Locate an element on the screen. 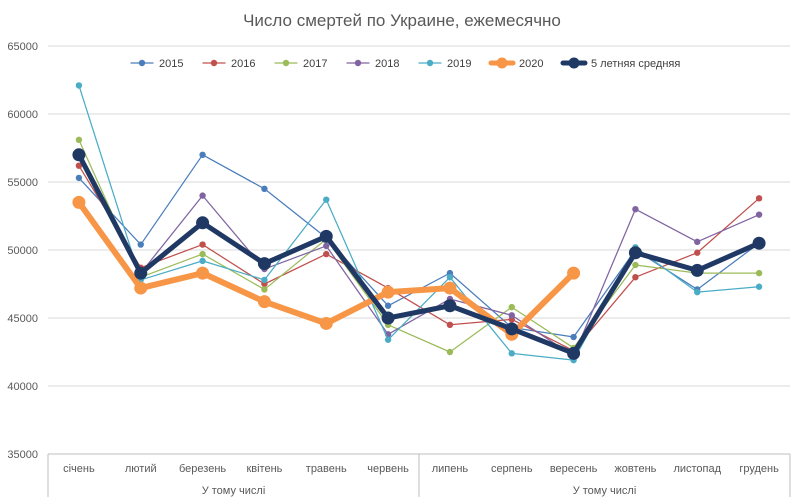 The width and height of the screenshot is (804, 500). x-tick-label: липень is located at coordinates (450, 469).